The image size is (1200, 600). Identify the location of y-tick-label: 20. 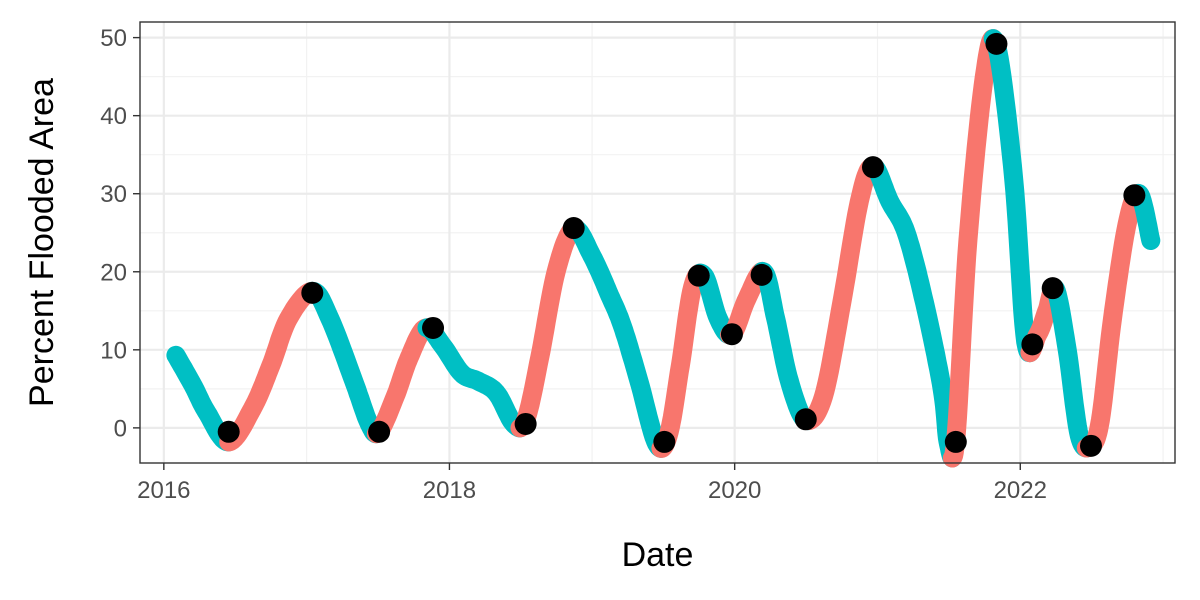
(113, 272).